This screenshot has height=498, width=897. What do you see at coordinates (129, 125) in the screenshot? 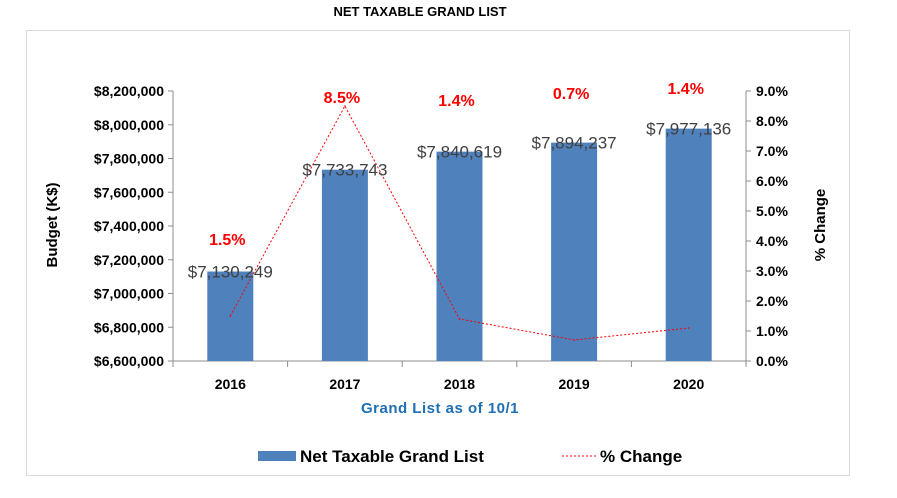
I see `y-tick-label: $8,000,000` at bounding box center [129, 125].